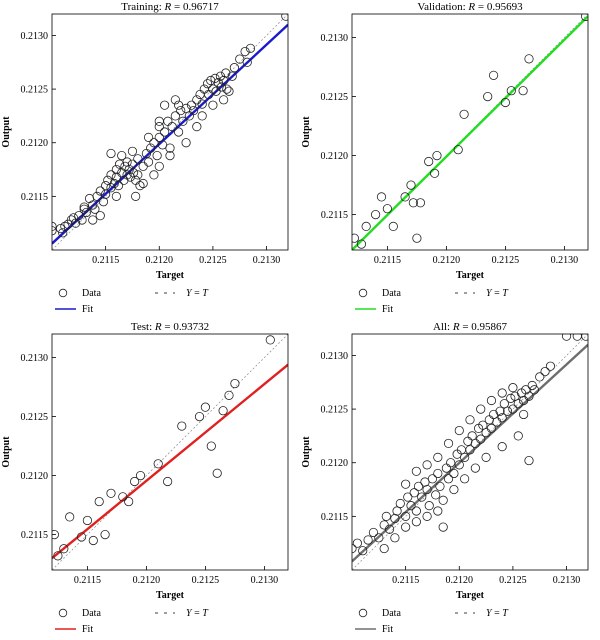 The width and height of the screenshot is (600, 640). What do you see at coordinates (460, 580) in the screenshot?
I see `x-tick-label: 0.2120` at bounding box center [460, 580].